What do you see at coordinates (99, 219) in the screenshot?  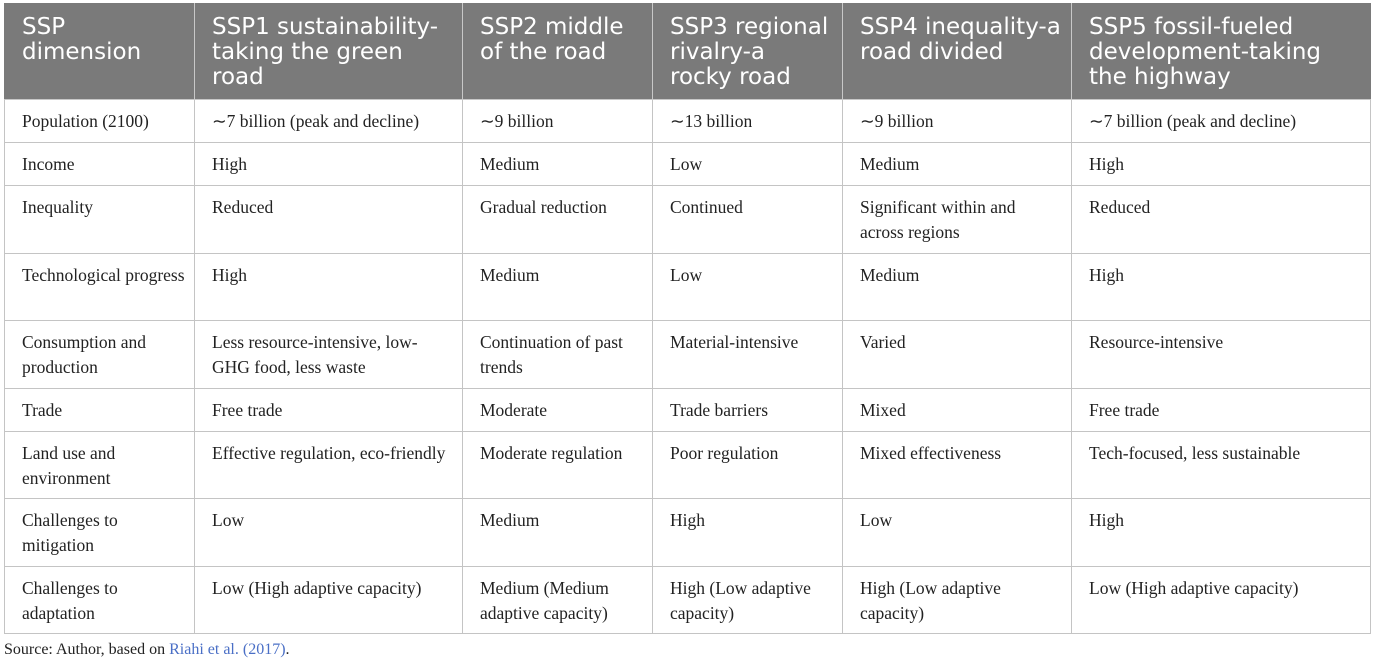 I see `row-label: Inequality` at bounding box center [99, 219].